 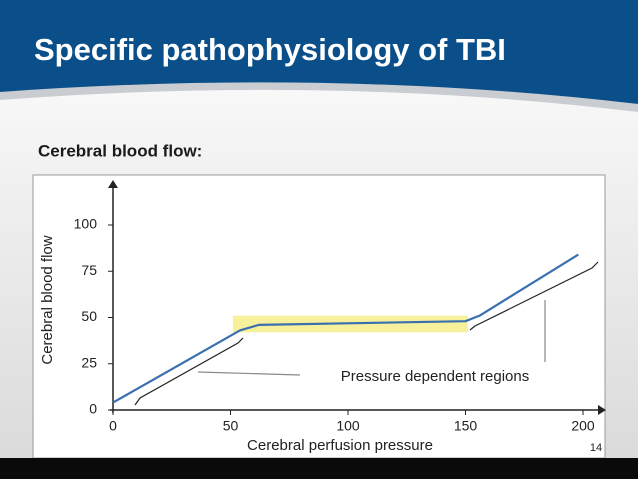 What do you see at coordinates (120, 150) in the screenshot?
I see `slide-subtitle: Cerebral blood flow:` at bounding box center [120, 150].